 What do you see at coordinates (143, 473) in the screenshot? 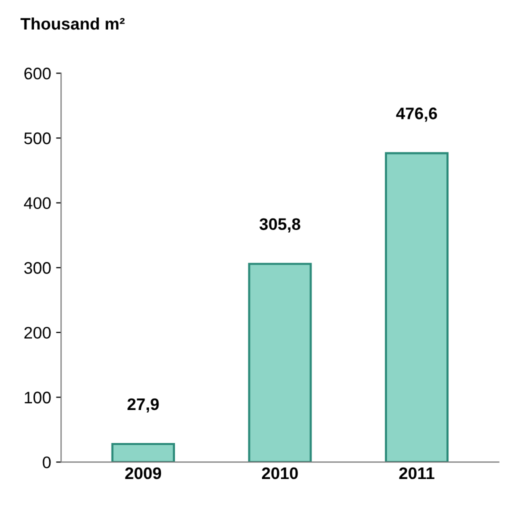
I see `x-tick-label: 2009` at bounding box center [143, 473].